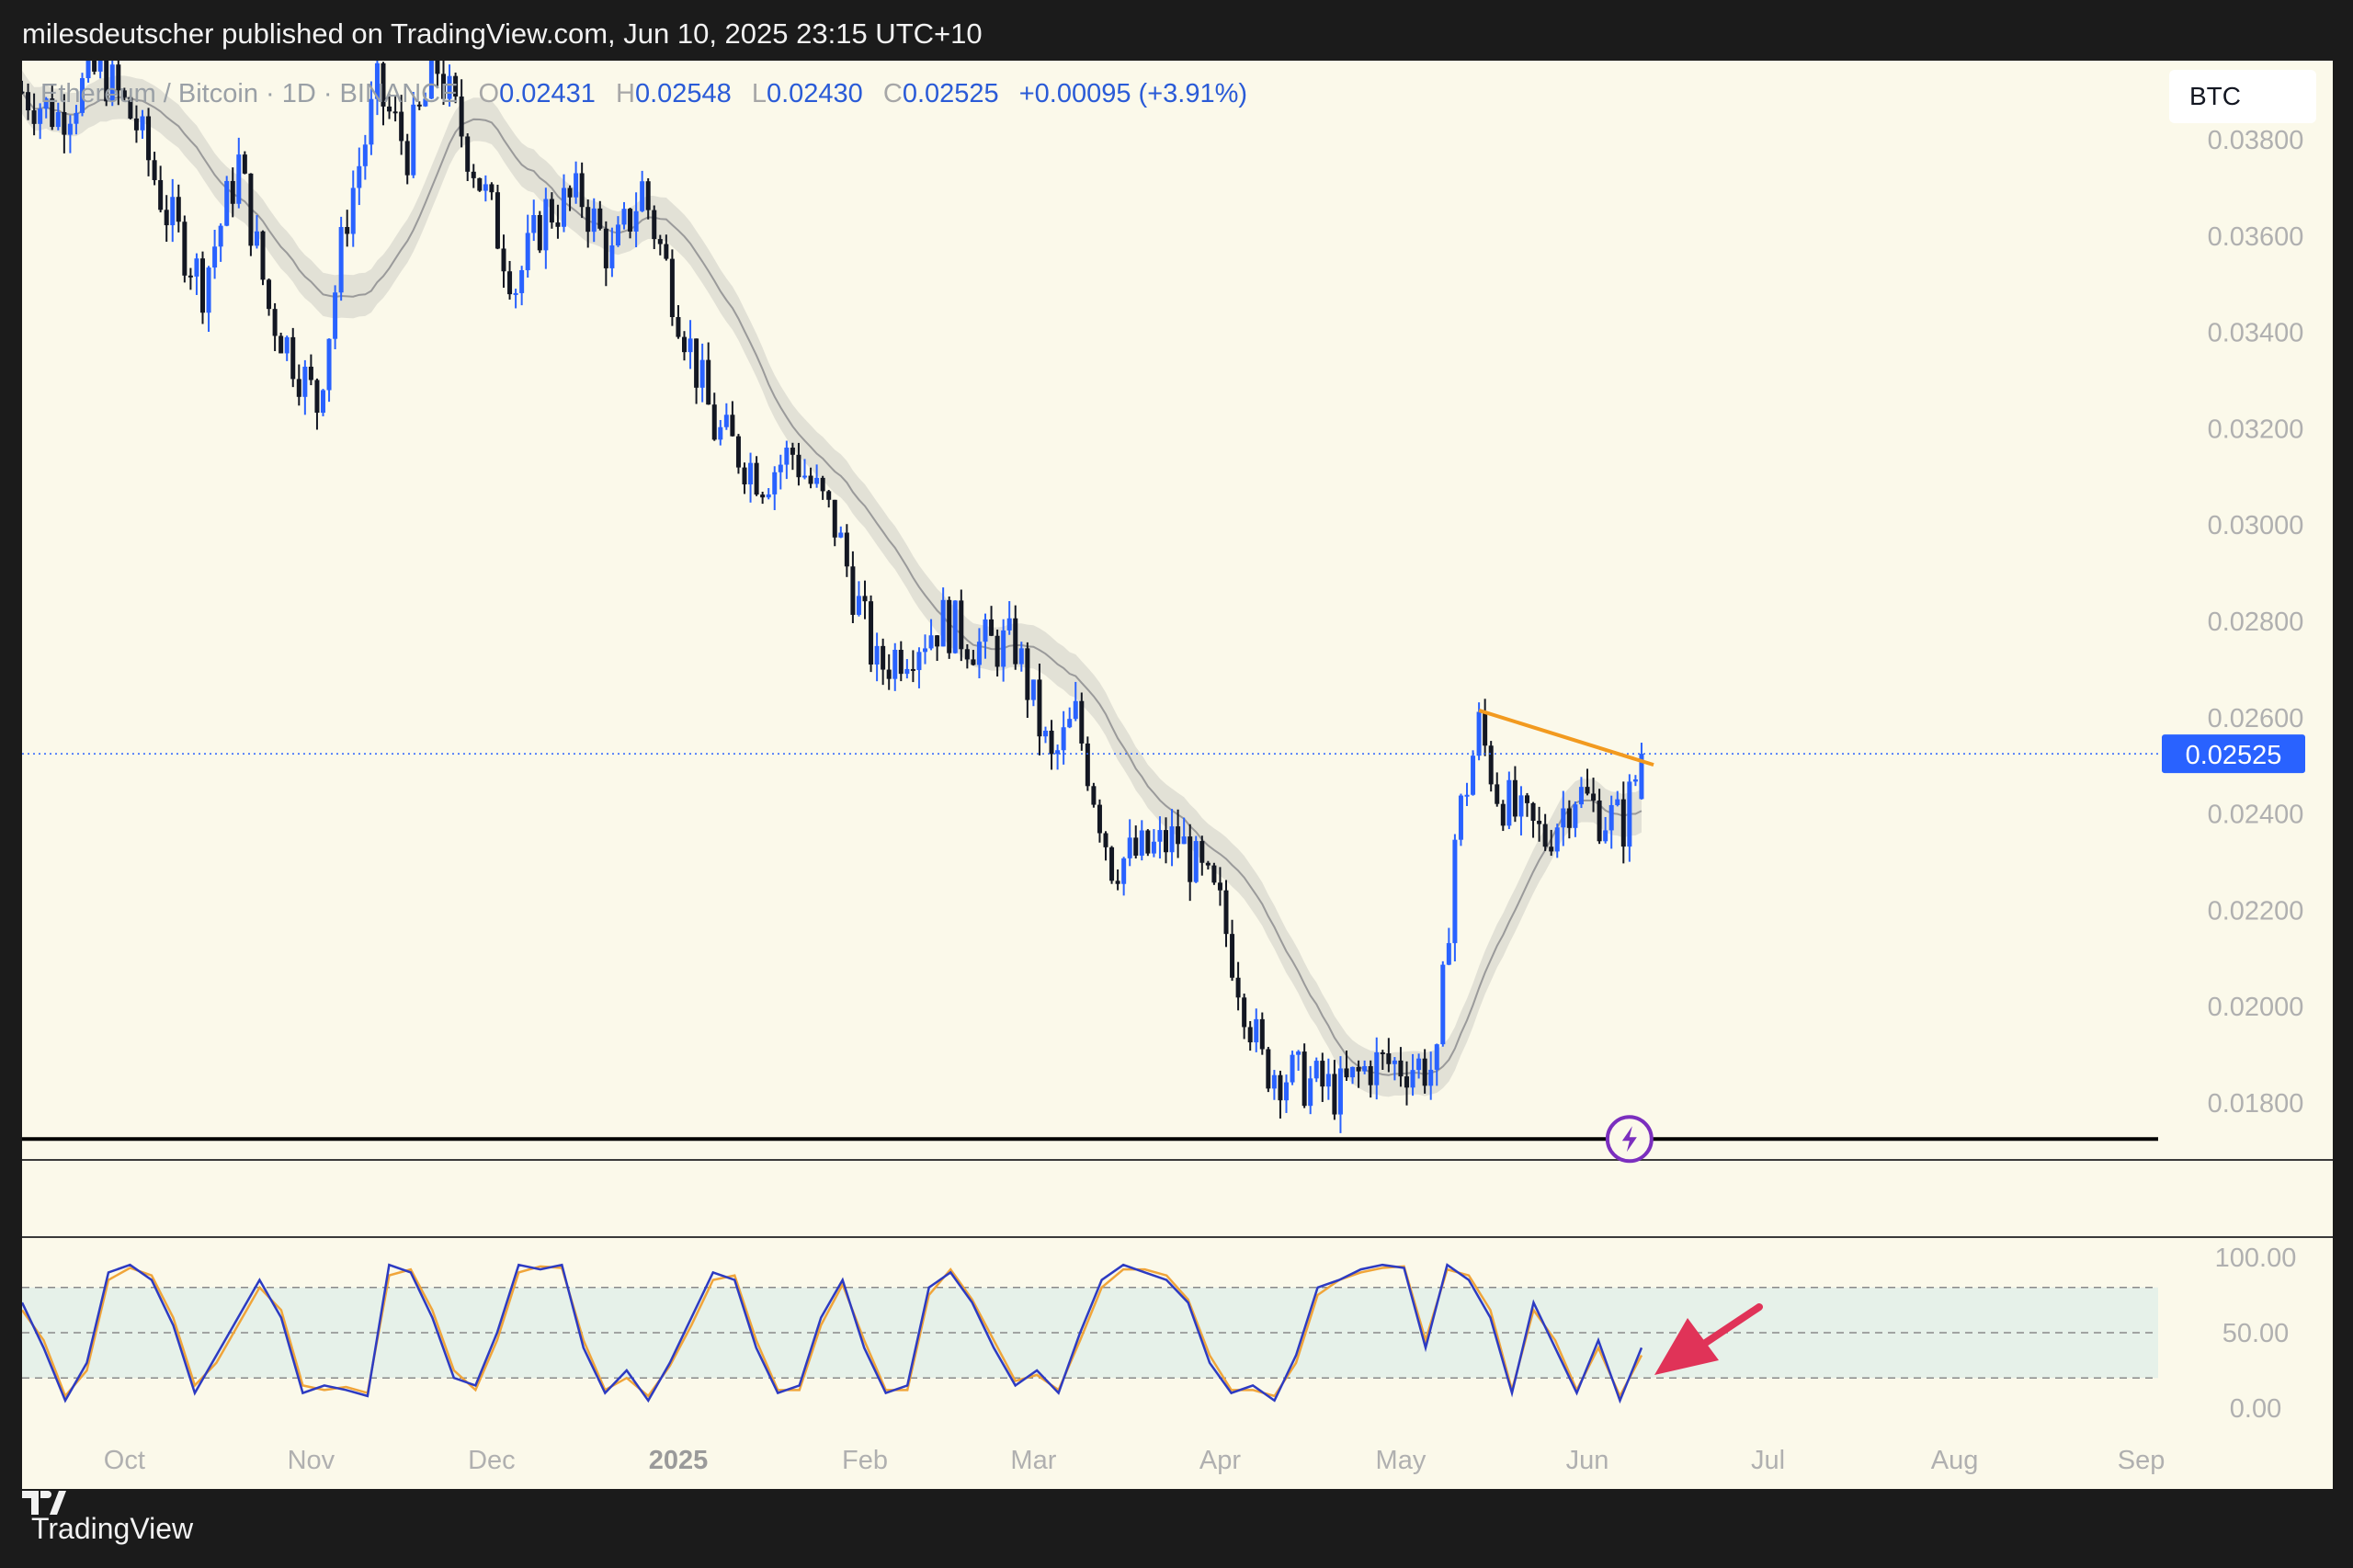 This screenshot has width=2353, height=1568. I want to click on last-price-badge, so click(2233, 754).